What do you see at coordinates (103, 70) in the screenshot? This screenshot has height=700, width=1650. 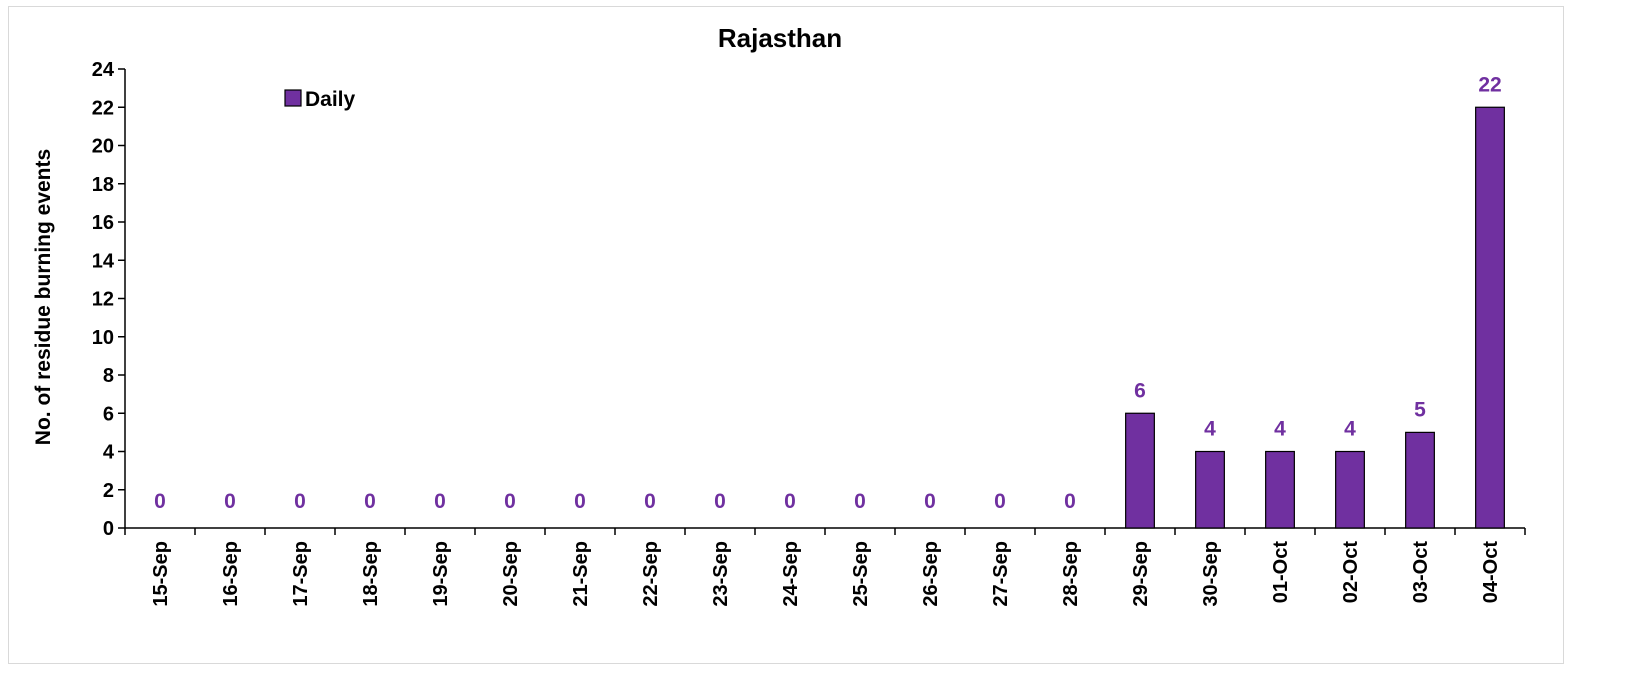 I see `y-tick-label: 24` at bounding box center [103, 70].